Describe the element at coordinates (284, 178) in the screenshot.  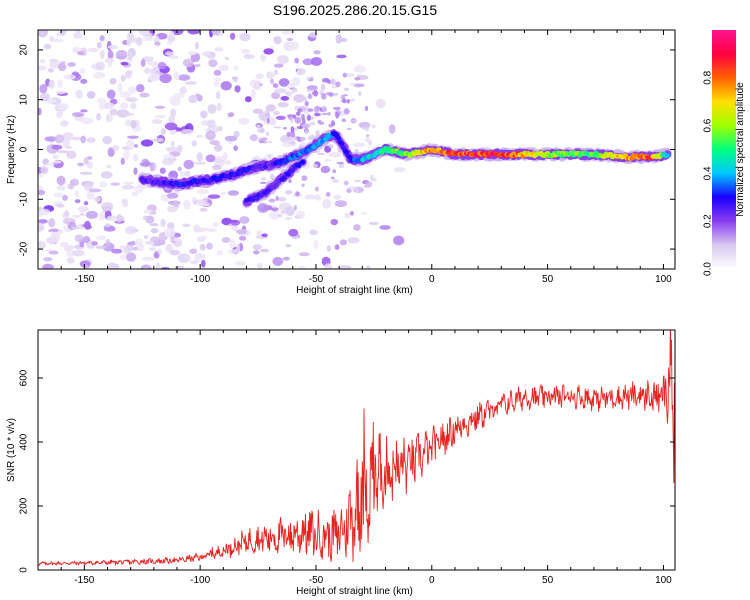
I see `branch-ridge-core` at that location.